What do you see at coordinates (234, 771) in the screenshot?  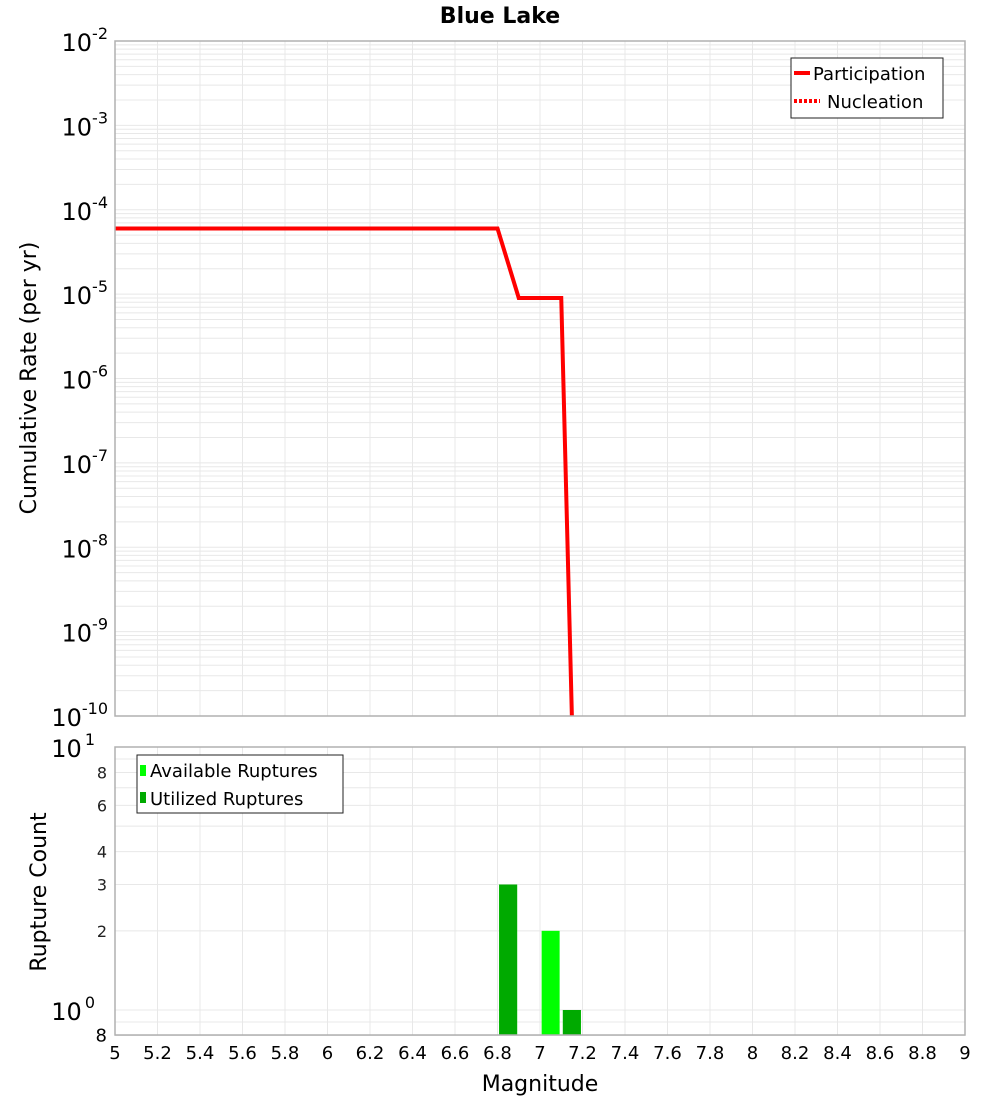 I see `legend-available: Available Ruptures` at bounding box center [234, 771].